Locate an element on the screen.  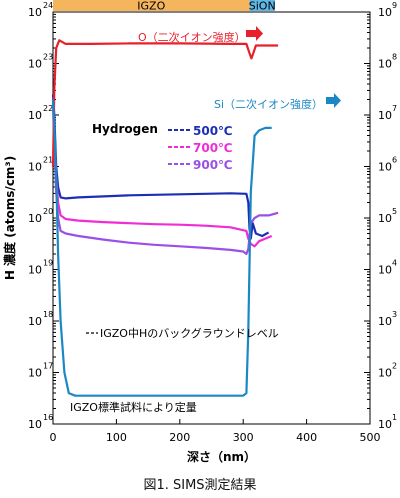
figure-caption: 図1. SIMS測定結果 is located at coordinates (200, 485).